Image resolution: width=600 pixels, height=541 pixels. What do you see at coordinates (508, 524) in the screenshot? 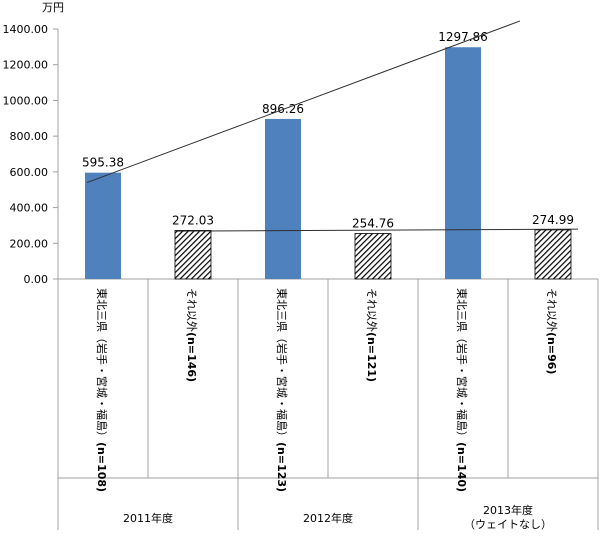
I see `group-sublabel: （ウェイトなし）` at bounding box center [508, 524].